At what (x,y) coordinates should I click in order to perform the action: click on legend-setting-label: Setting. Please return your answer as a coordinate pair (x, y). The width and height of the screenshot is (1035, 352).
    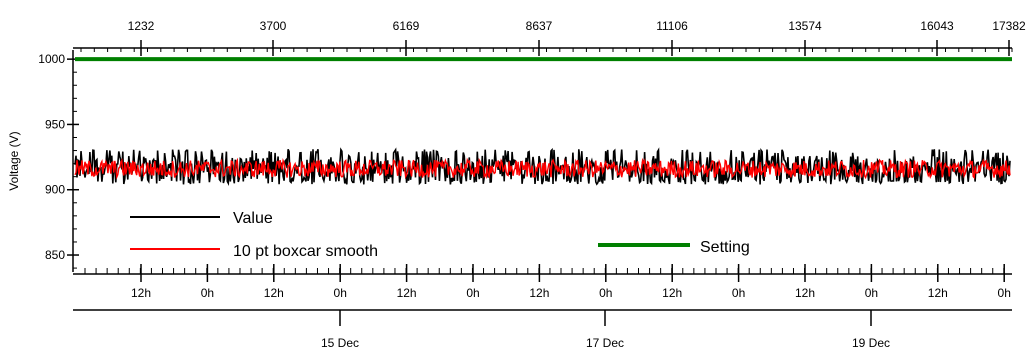
    Looking at the image, I should click on (725, 247).